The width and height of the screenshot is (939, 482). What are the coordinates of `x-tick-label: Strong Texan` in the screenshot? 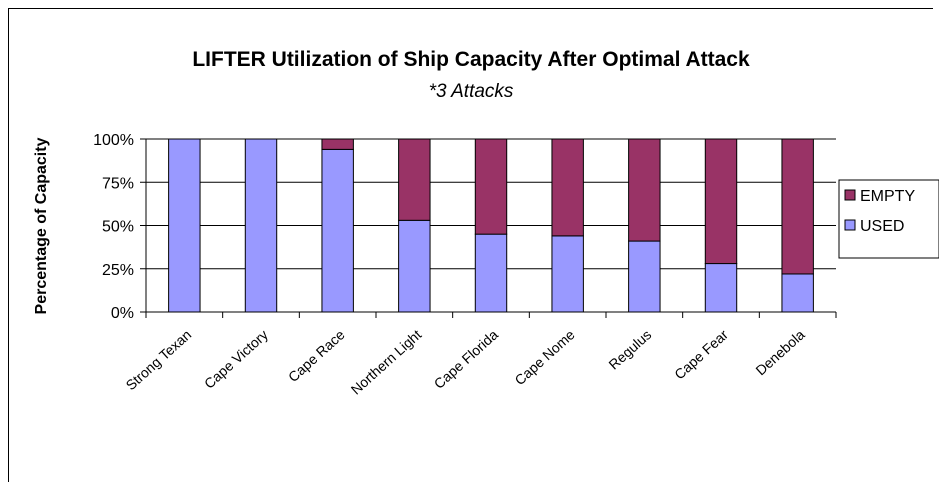 It's located at (159, 359).